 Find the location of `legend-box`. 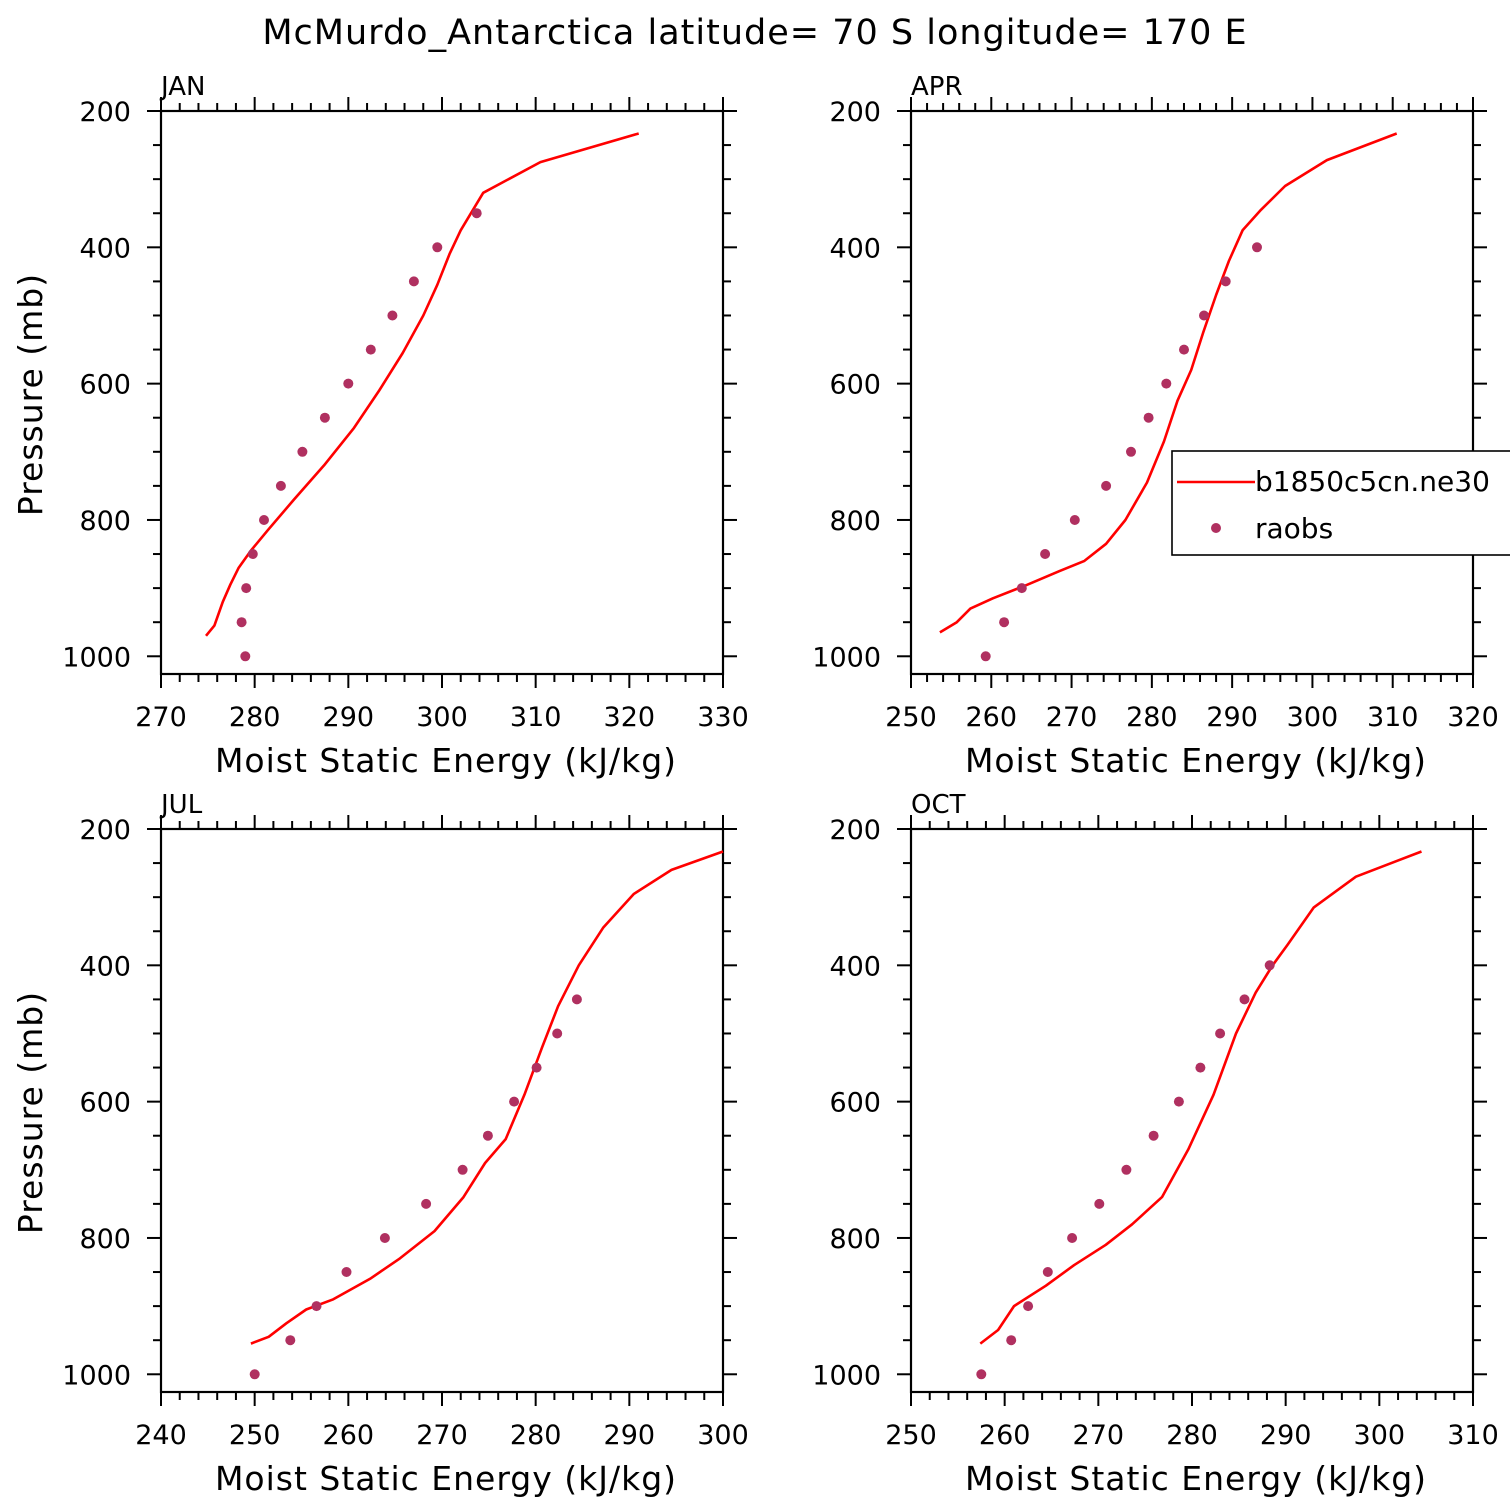

legend-box is located at coordinates (1340, 503).